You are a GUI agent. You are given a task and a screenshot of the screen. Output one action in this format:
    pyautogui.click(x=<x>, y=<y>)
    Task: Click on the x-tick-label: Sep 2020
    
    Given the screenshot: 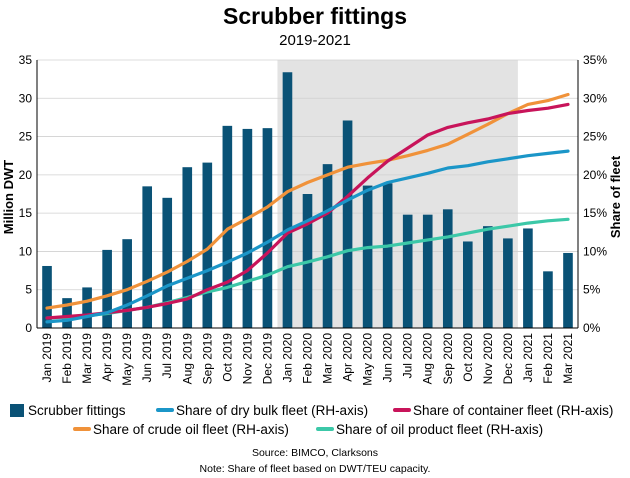 What is the action you would take?
    pyautogui.click(x=448, y=359)
    